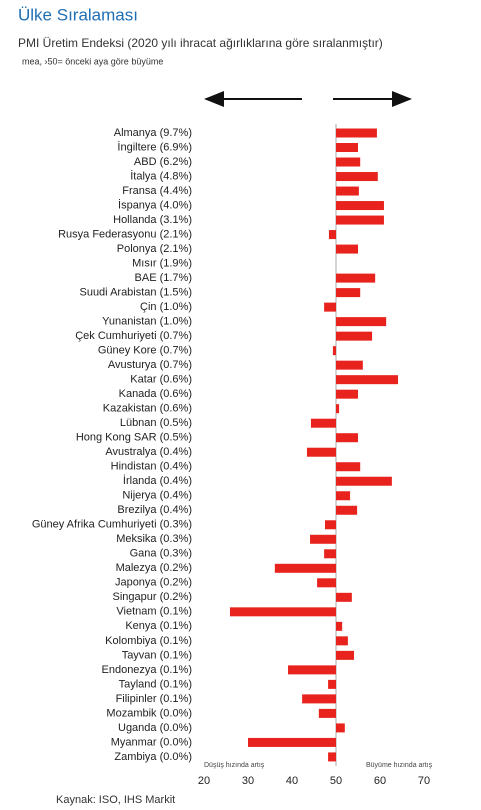 The image size is (481, 810). Describe the element at coordinates (153, 133) in the screenshot. I see `y-tick-label: Almanya (9.7%)` at that location.